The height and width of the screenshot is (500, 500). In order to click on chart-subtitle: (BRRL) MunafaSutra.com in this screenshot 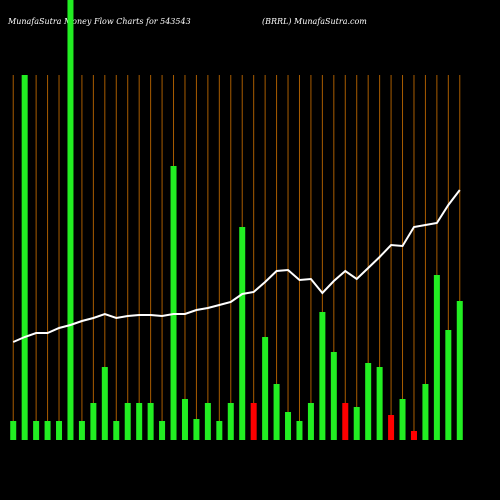, I will do `click(314, 21)`.